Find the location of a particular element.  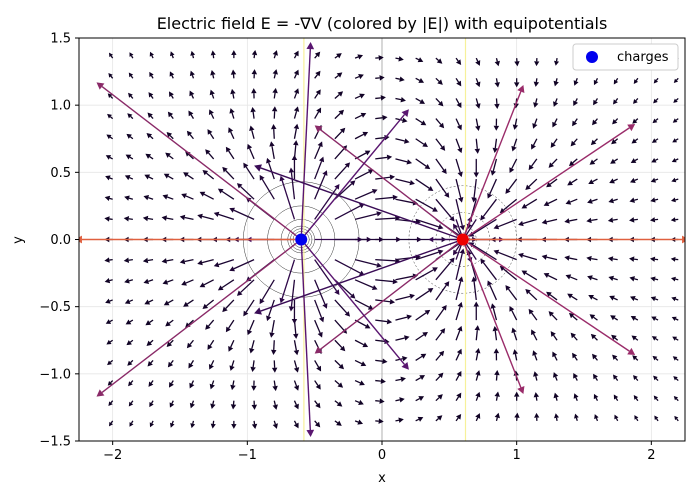

y-tick-label: −1.0 is located at coordinates (55, 374).